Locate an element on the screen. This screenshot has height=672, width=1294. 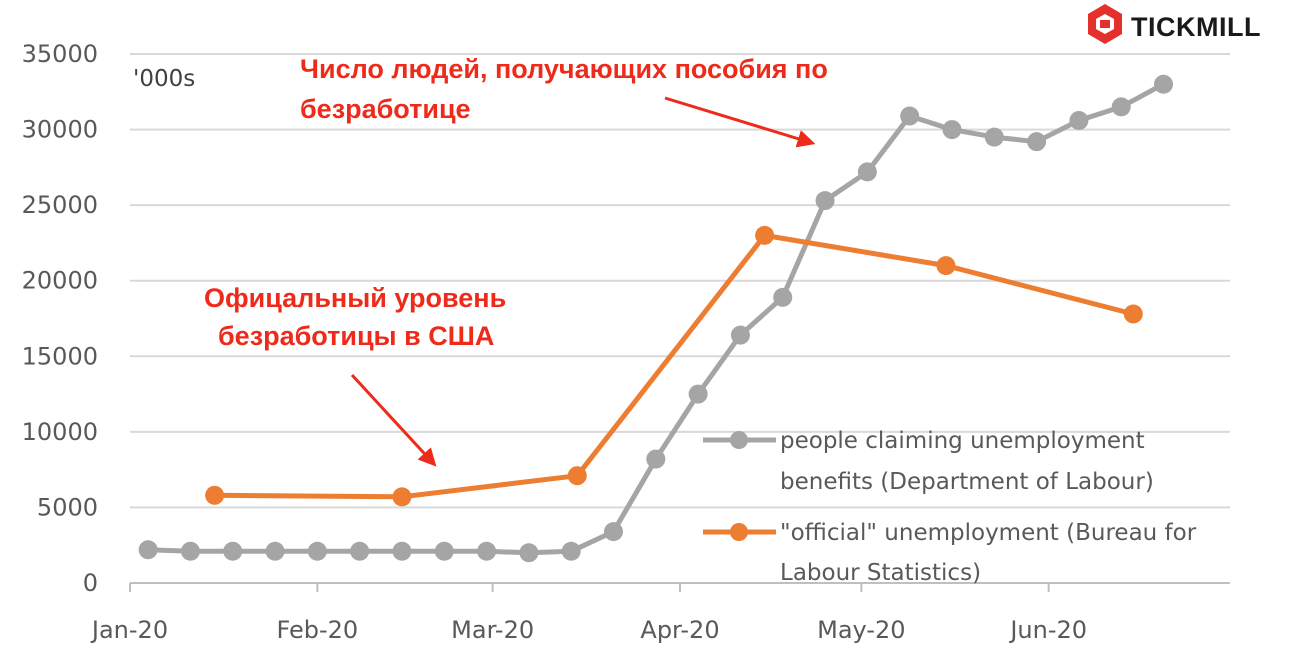
y-tick-label: 5000 is located at coordinates (67, 507).